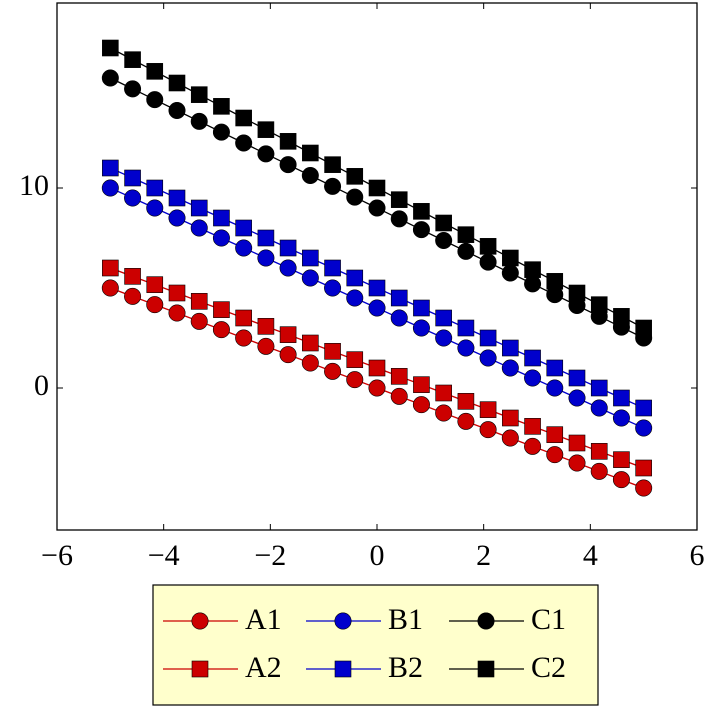 Image resolution: width=710 pixels, height=712 pixels. Describe the element at coordinates (697, 555) in the screenshot. I see `x-tick-label: 6` at that location.